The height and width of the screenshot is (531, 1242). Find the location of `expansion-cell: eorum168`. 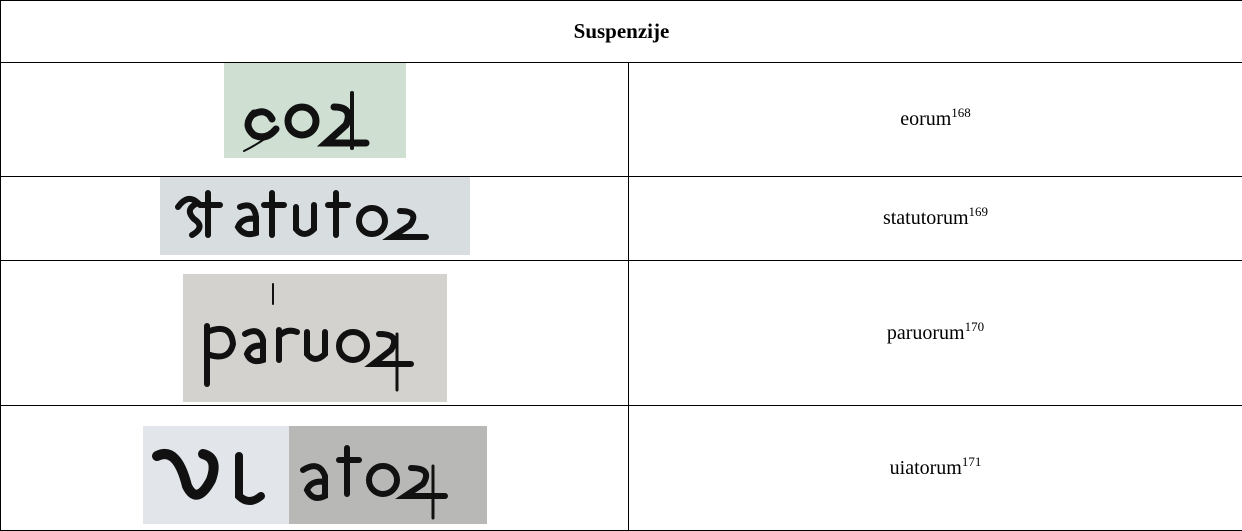

expansion-cell: eorum168 is located at coordinates (935, 120).